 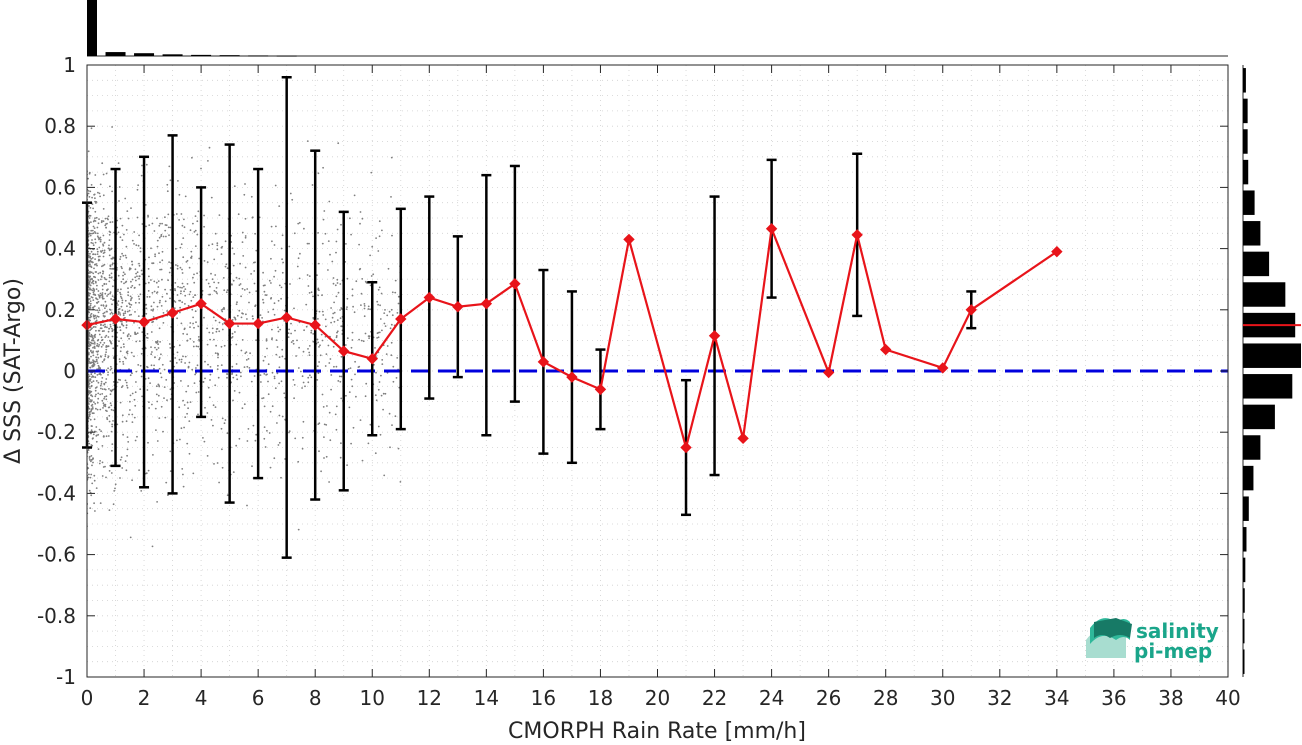 What do you see at coordinates (315, 325) in the screenshot?
I see `data-point-marker` at bounding box center [315, 325].